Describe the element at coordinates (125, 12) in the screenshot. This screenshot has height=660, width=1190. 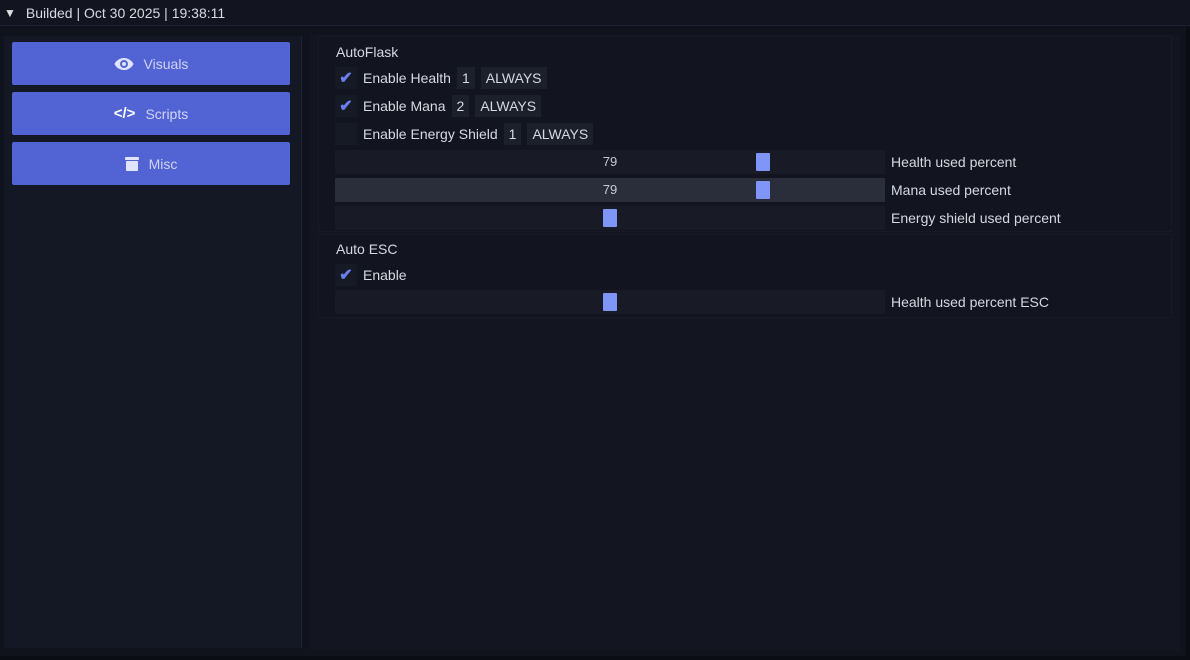
I see `window-title: Builded | Oct 30 2025 | 19:38:11` at that location.